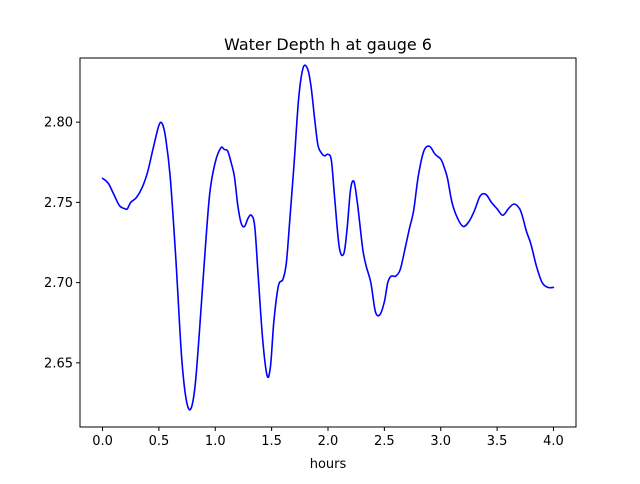 The image size is (640, 484). Describe the element at coordinates (497, 441) in the screenshot. I see `x-tick-label: 3.5` at that location.